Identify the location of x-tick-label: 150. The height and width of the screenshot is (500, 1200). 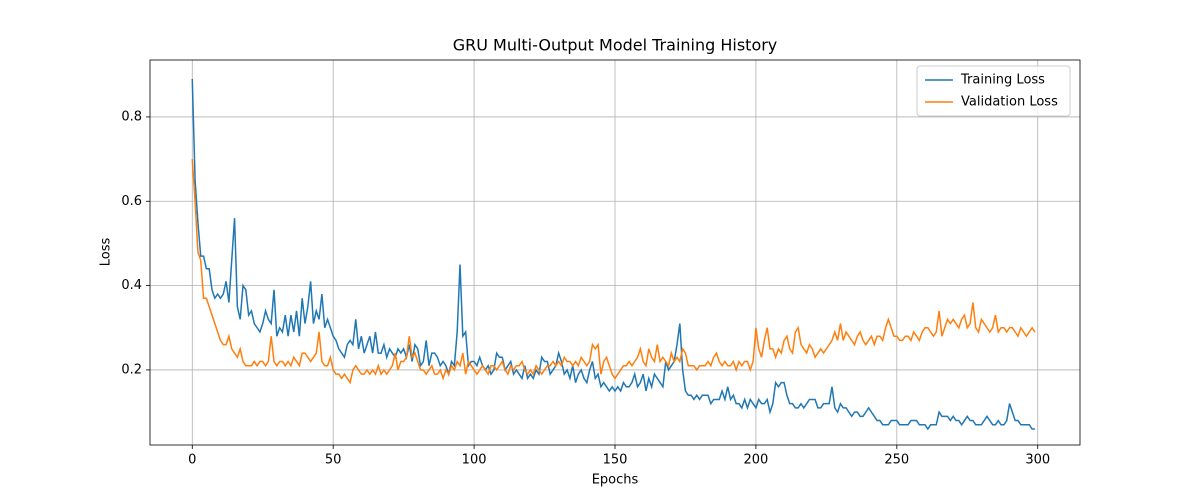
(615, 460).